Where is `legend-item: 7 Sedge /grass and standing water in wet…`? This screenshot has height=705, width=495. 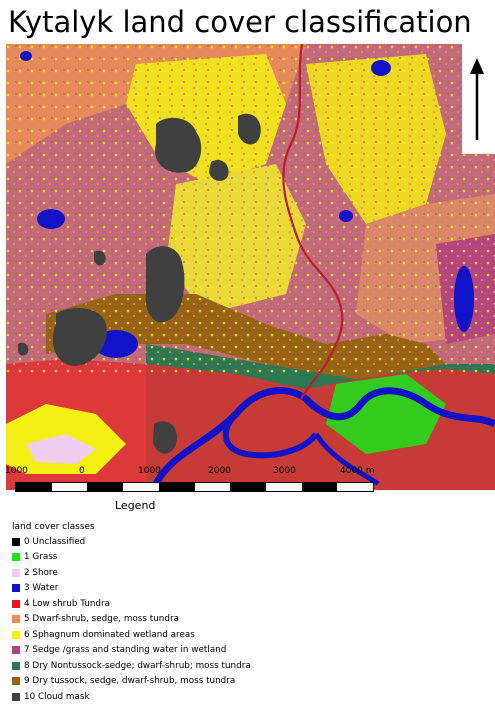
legend-item: 7 Sedge /grass and standing water in wet… is located at coordinates (131, 651).